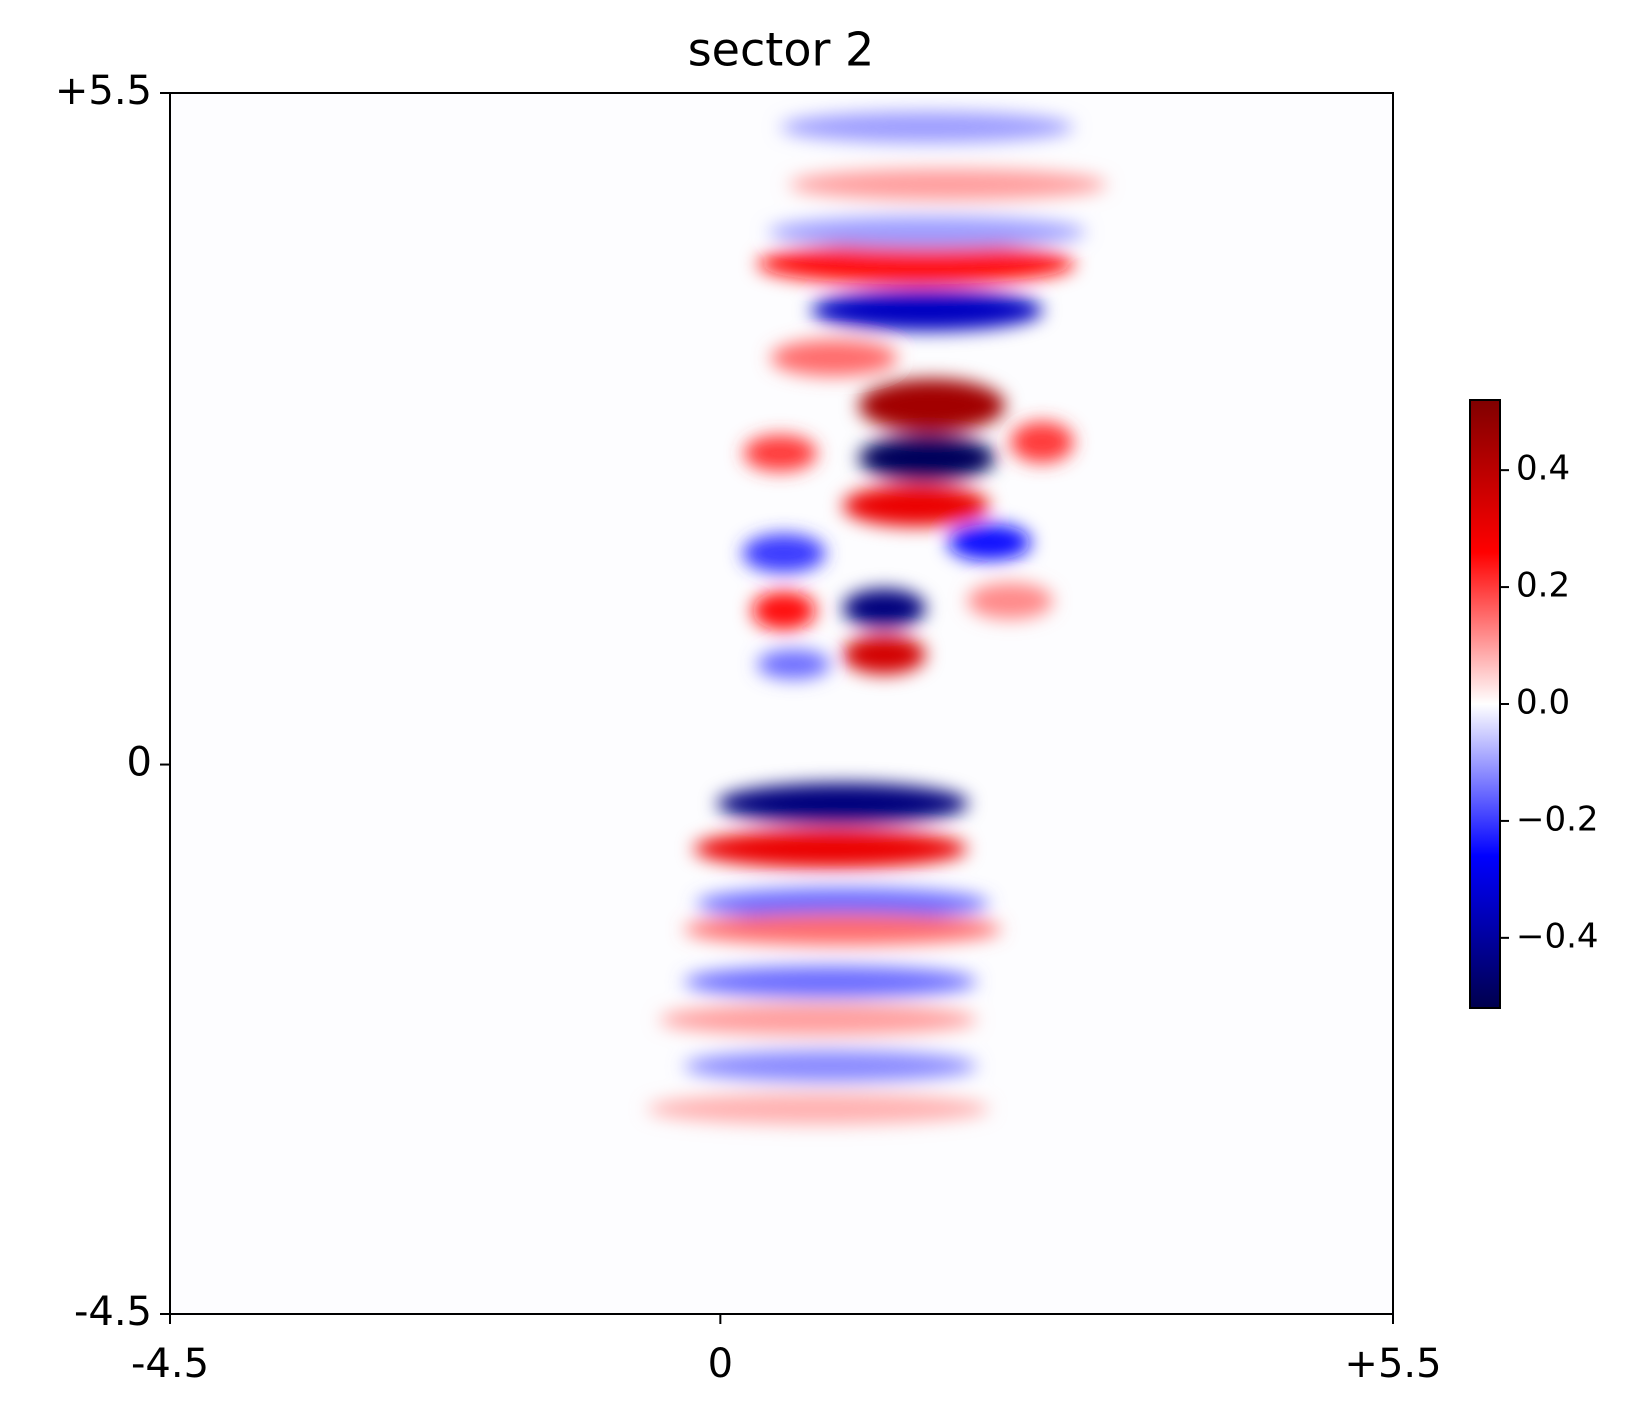 The height and width of the screenshot is (1415, 1643). I want to click on colorbar-tick-label: 0.0, so click(1543, 703).